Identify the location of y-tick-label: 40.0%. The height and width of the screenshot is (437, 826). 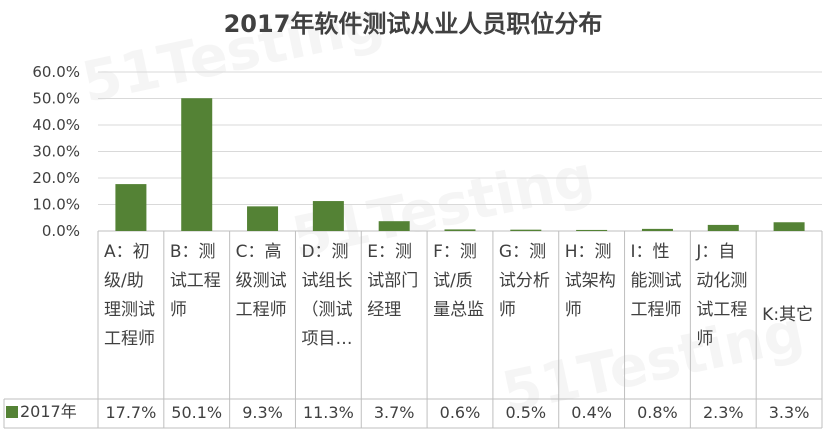
(56, 125).